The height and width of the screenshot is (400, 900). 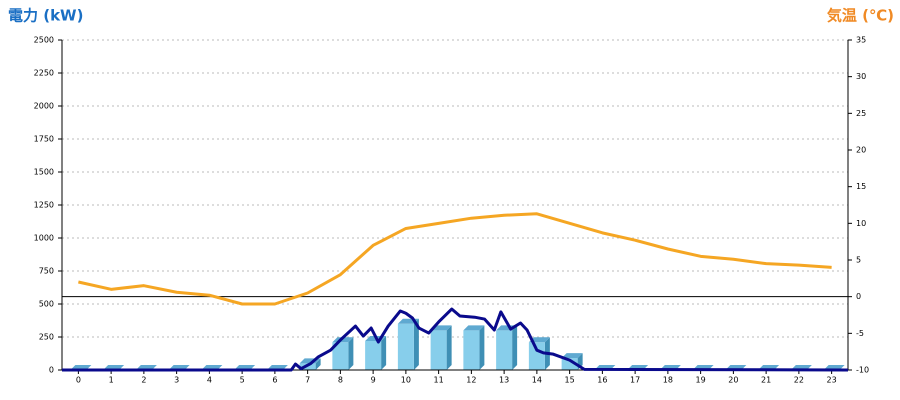 What do you see at coordinates (858, 296) in the screenshot?
I see `y2-tick-label: 0` at bounding box center [858, 296].